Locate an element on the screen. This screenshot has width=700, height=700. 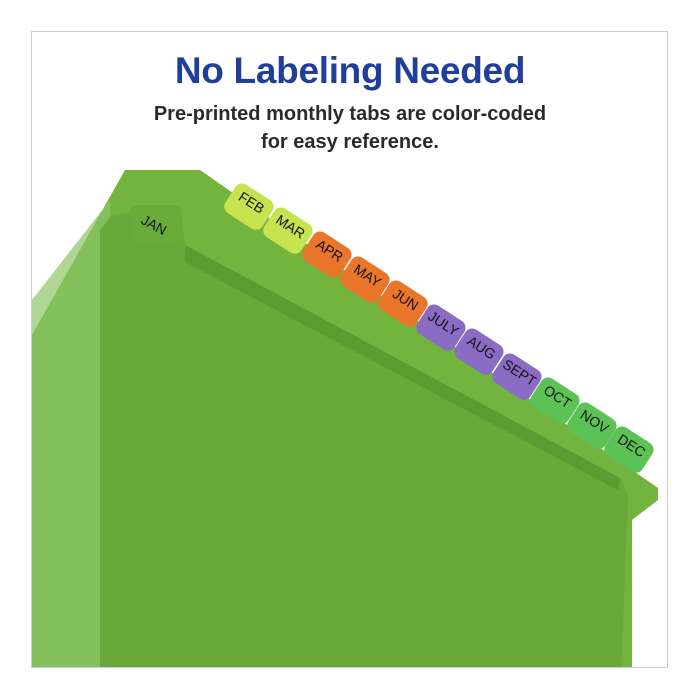
month-tab-feb: FEB is located at coordinates (248, 206).